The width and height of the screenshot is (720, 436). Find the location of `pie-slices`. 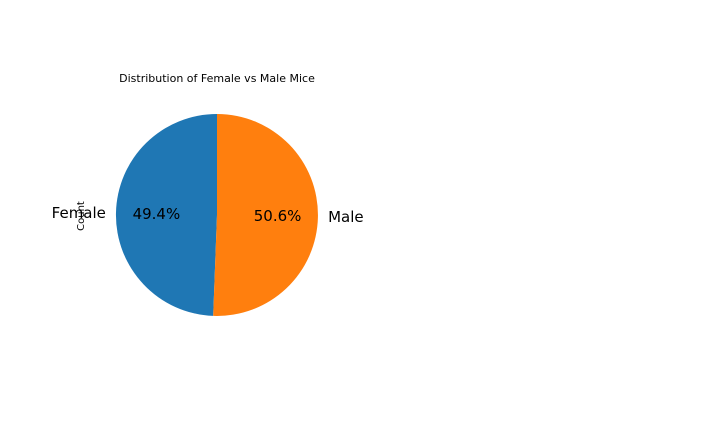

pie-slices is located at coordinates (216, 214).